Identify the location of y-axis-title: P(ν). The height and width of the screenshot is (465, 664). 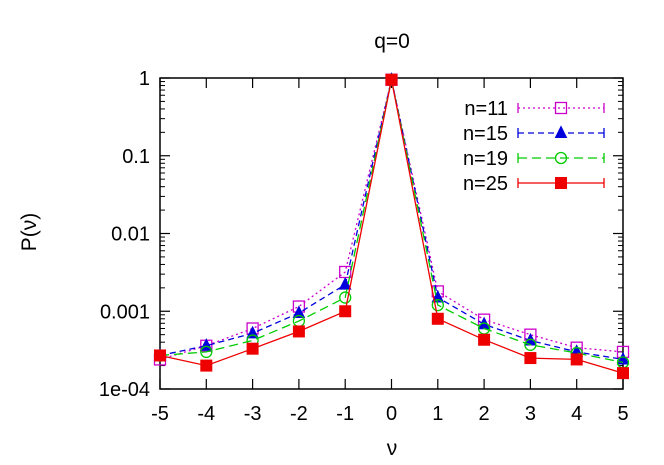
(29, 232).